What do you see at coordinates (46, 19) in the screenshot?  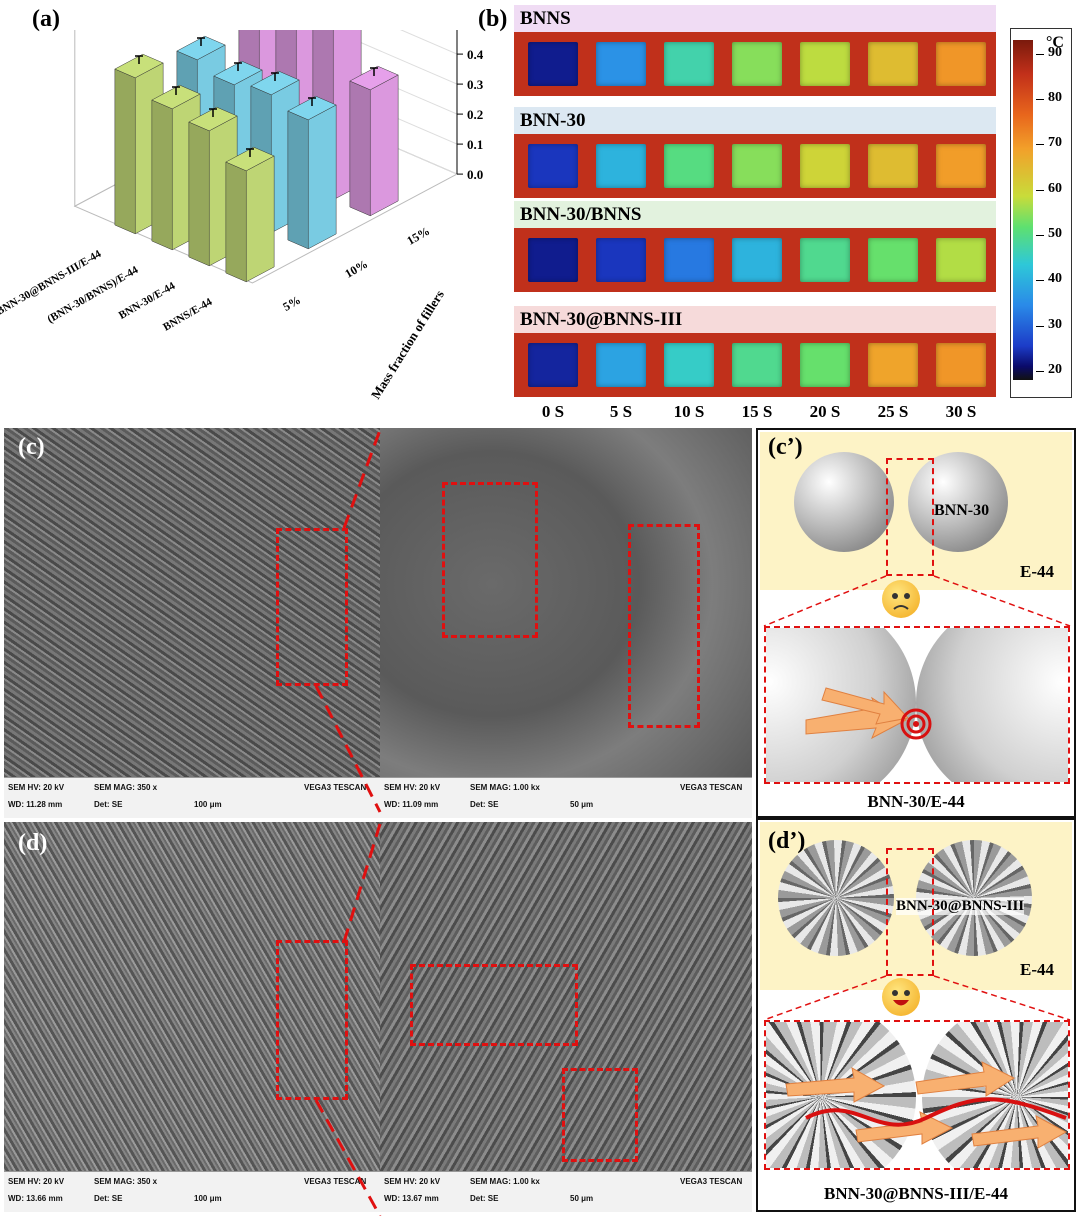 I see `panel-label-a: (a)` at bounding box center [46, 19].